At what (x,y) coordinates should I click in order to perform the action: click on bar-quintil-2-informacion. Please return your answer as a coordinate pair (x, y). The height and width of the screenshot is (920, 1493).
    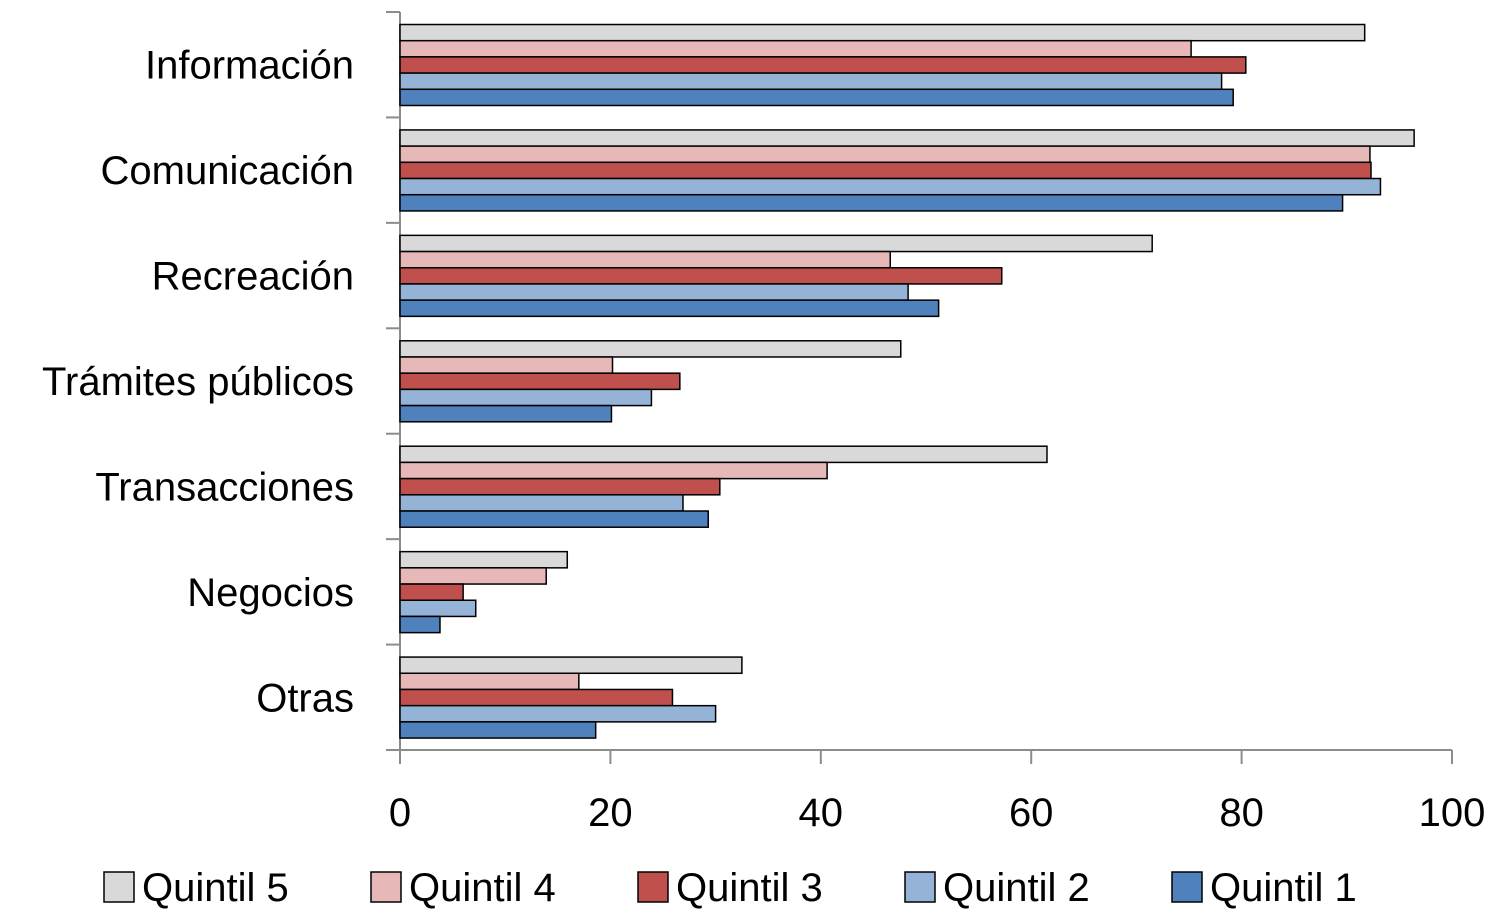
    Looking at the image, I should click on (811, 81).